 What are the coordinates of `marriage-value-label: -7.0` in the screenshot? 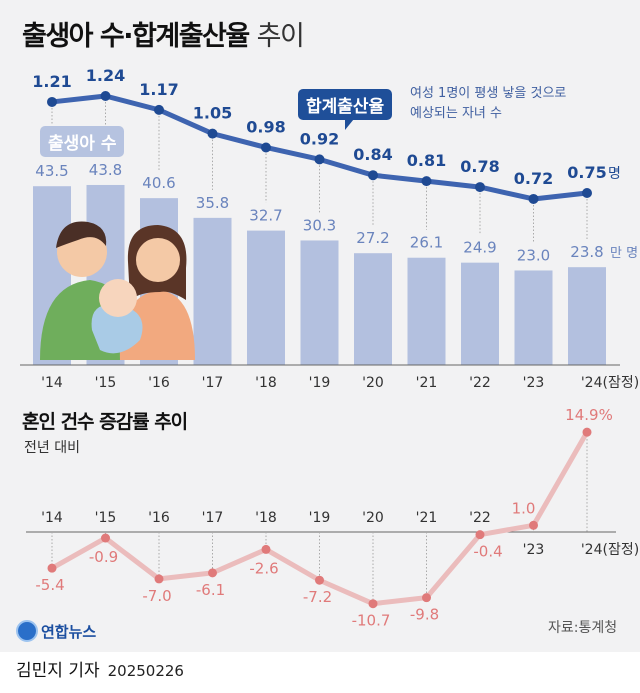 It's located at (156, 596).